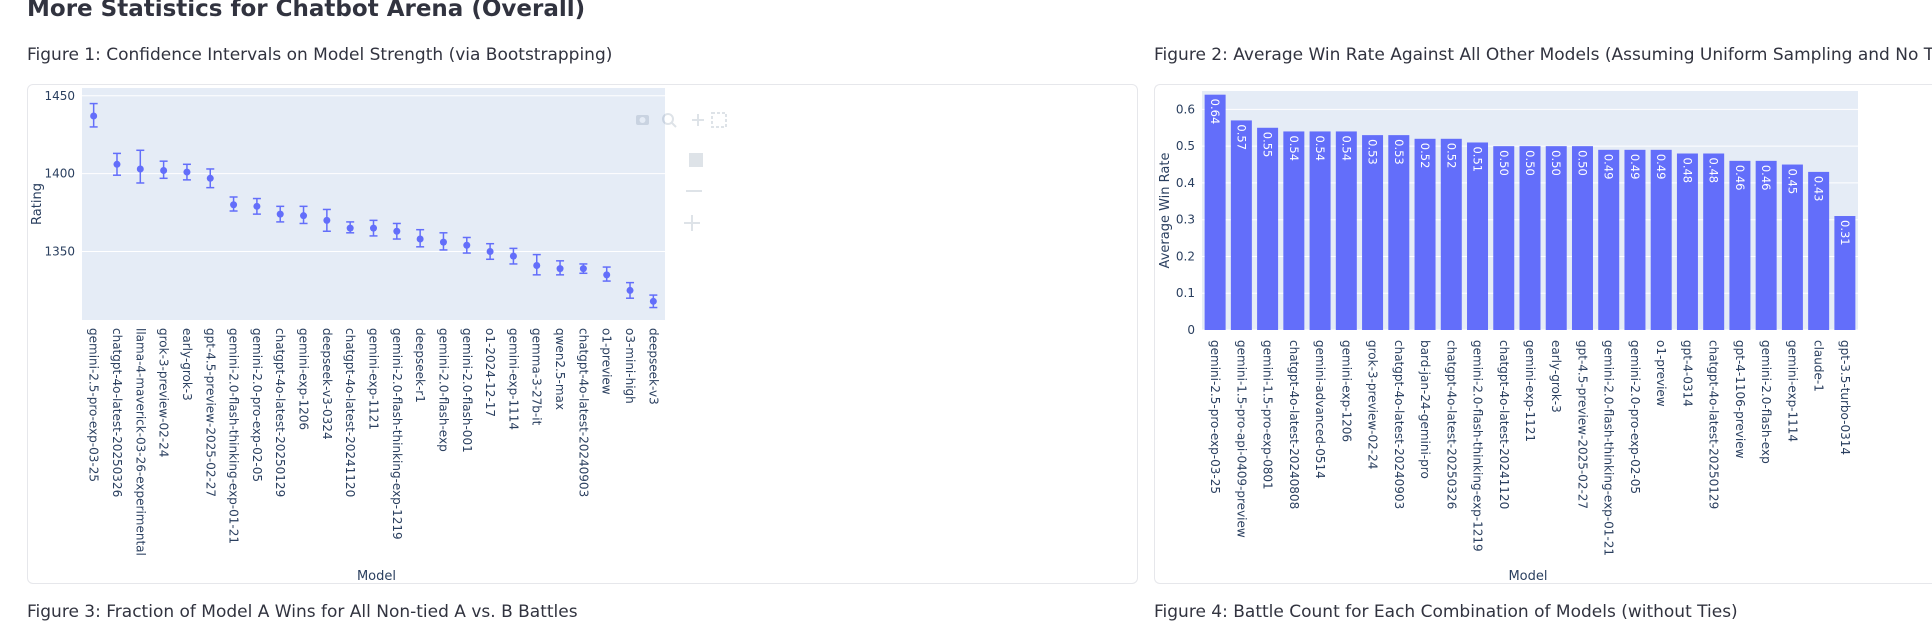 This screenshot has width=1932, height=622. I want to click on y-axis-title: Rating, so click(37, 204).